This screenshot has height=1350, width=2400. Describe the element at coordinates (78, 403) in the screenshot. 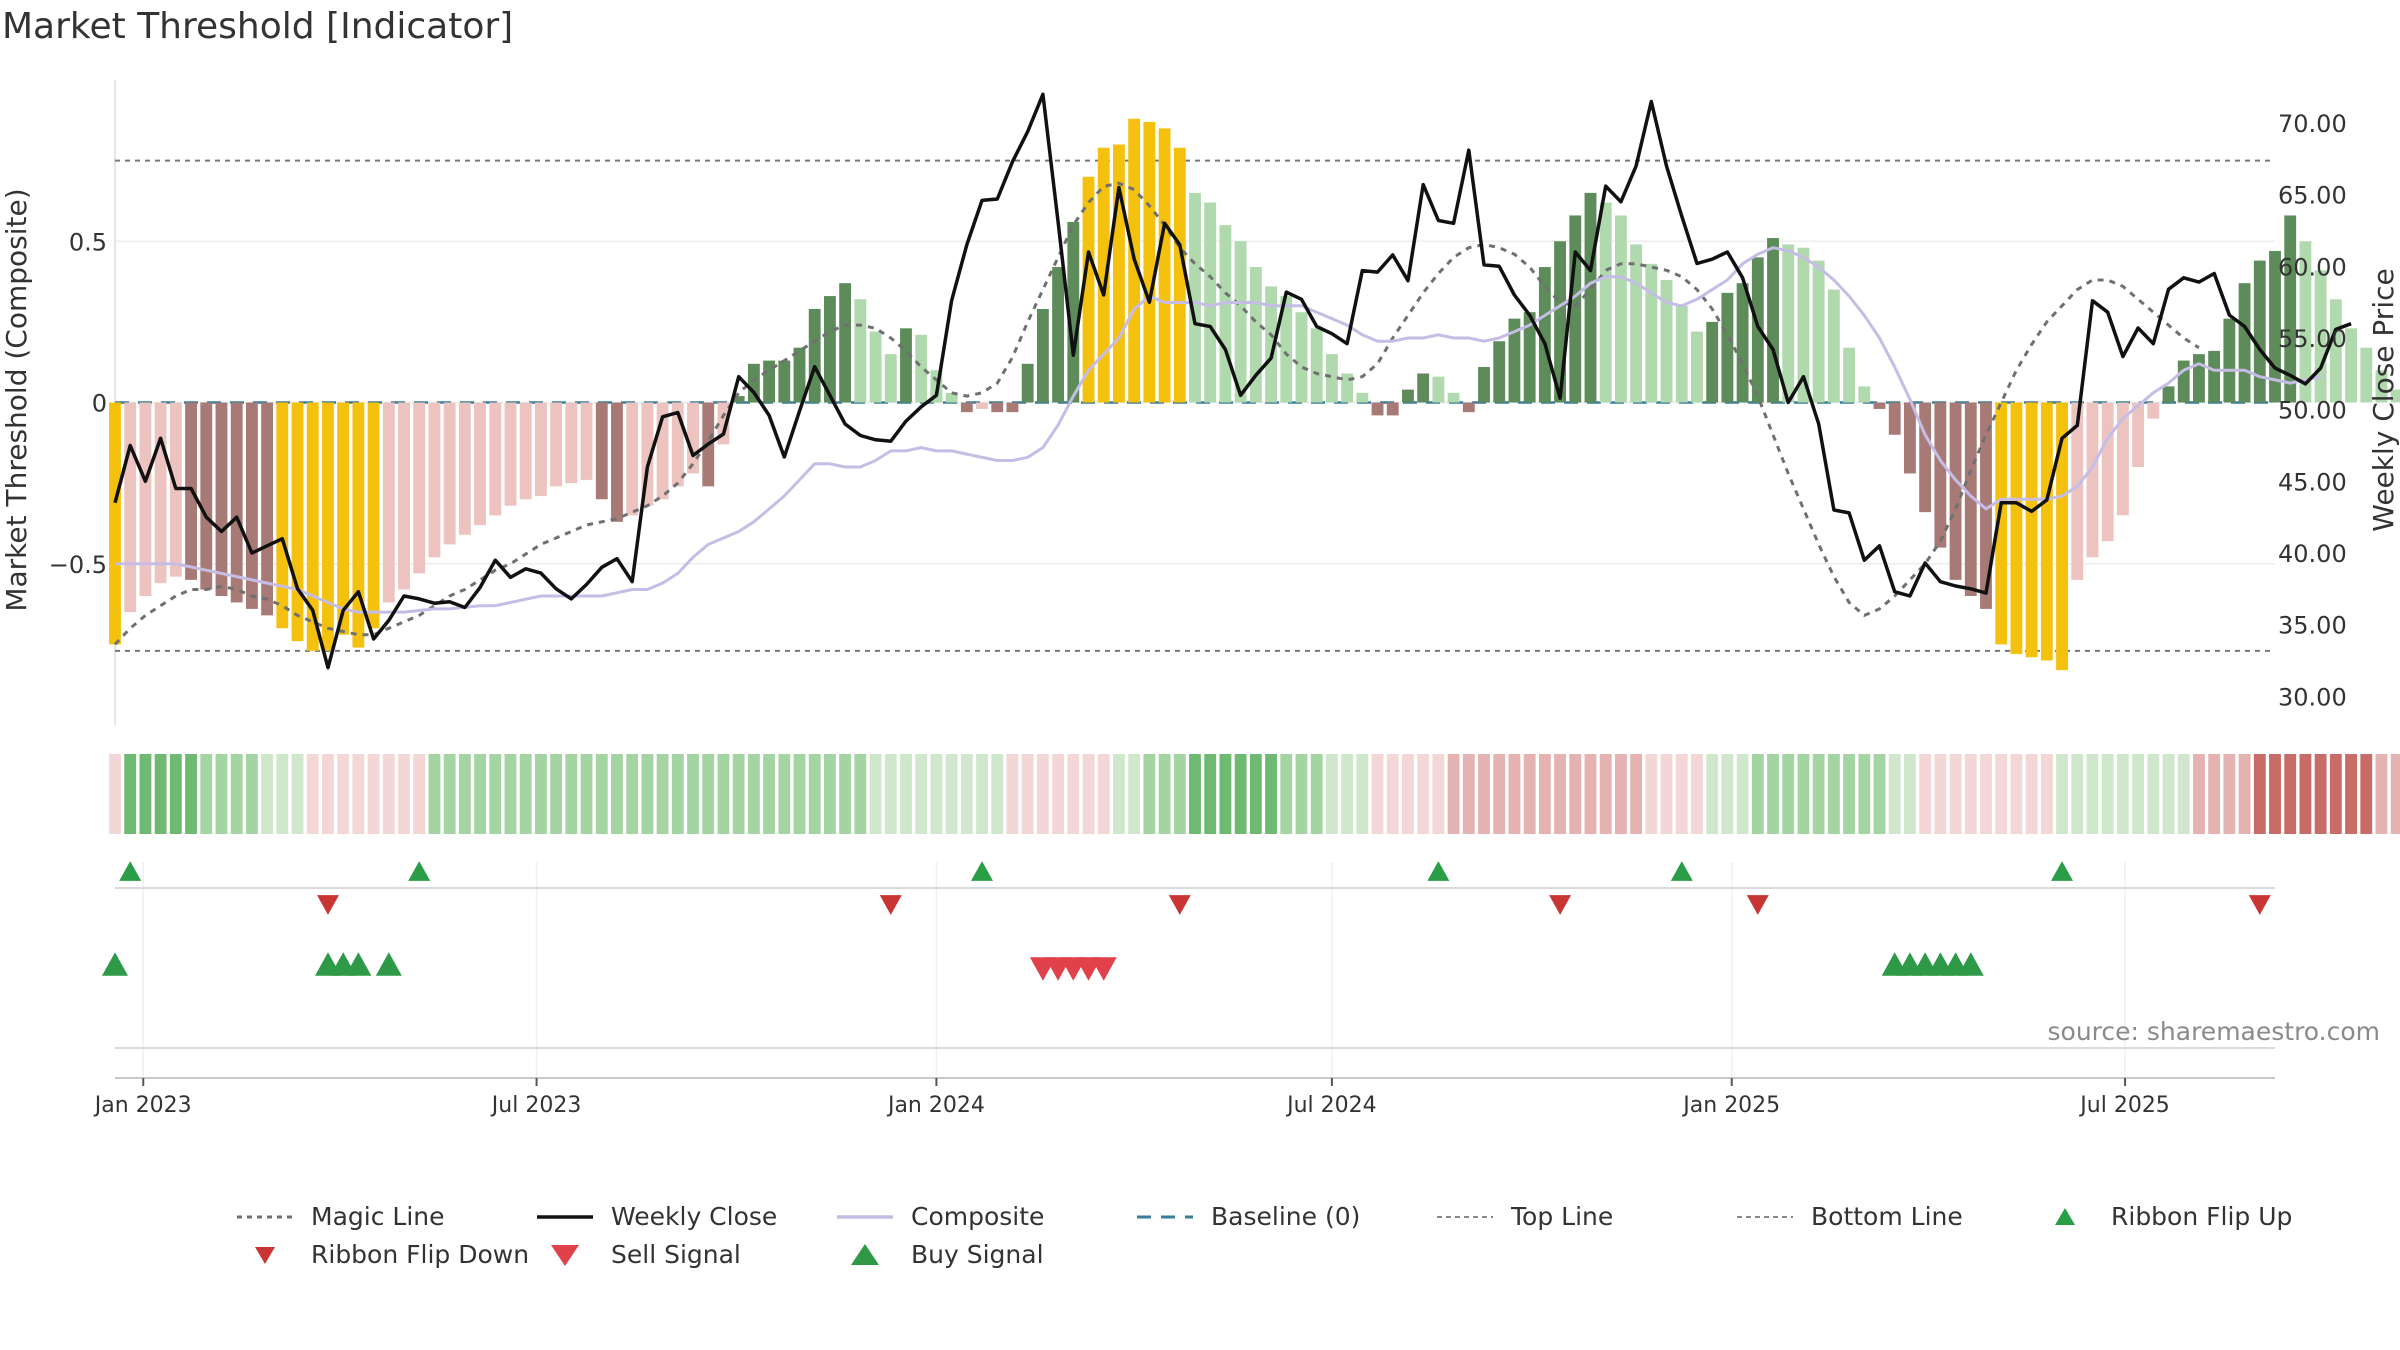

I see `y-left-axis: −0.5 0 0.5` at that location.